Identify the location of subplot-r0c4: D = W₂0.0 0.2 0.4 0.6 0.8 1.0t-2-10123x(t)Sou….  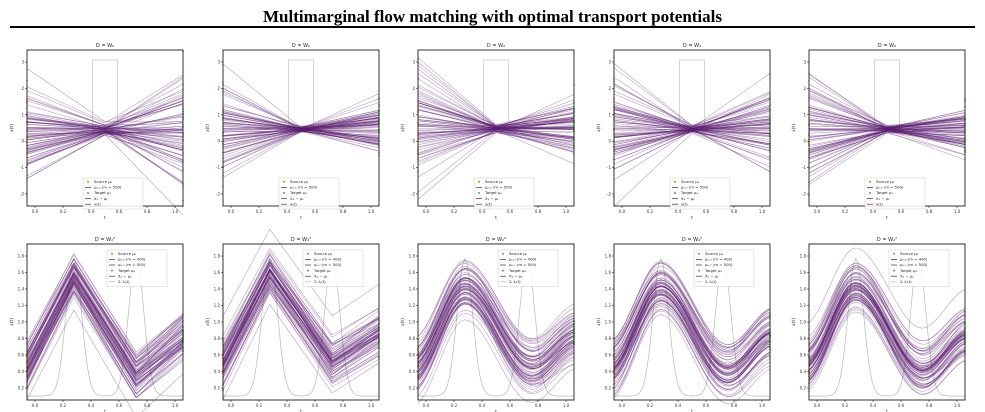
(878, 132).